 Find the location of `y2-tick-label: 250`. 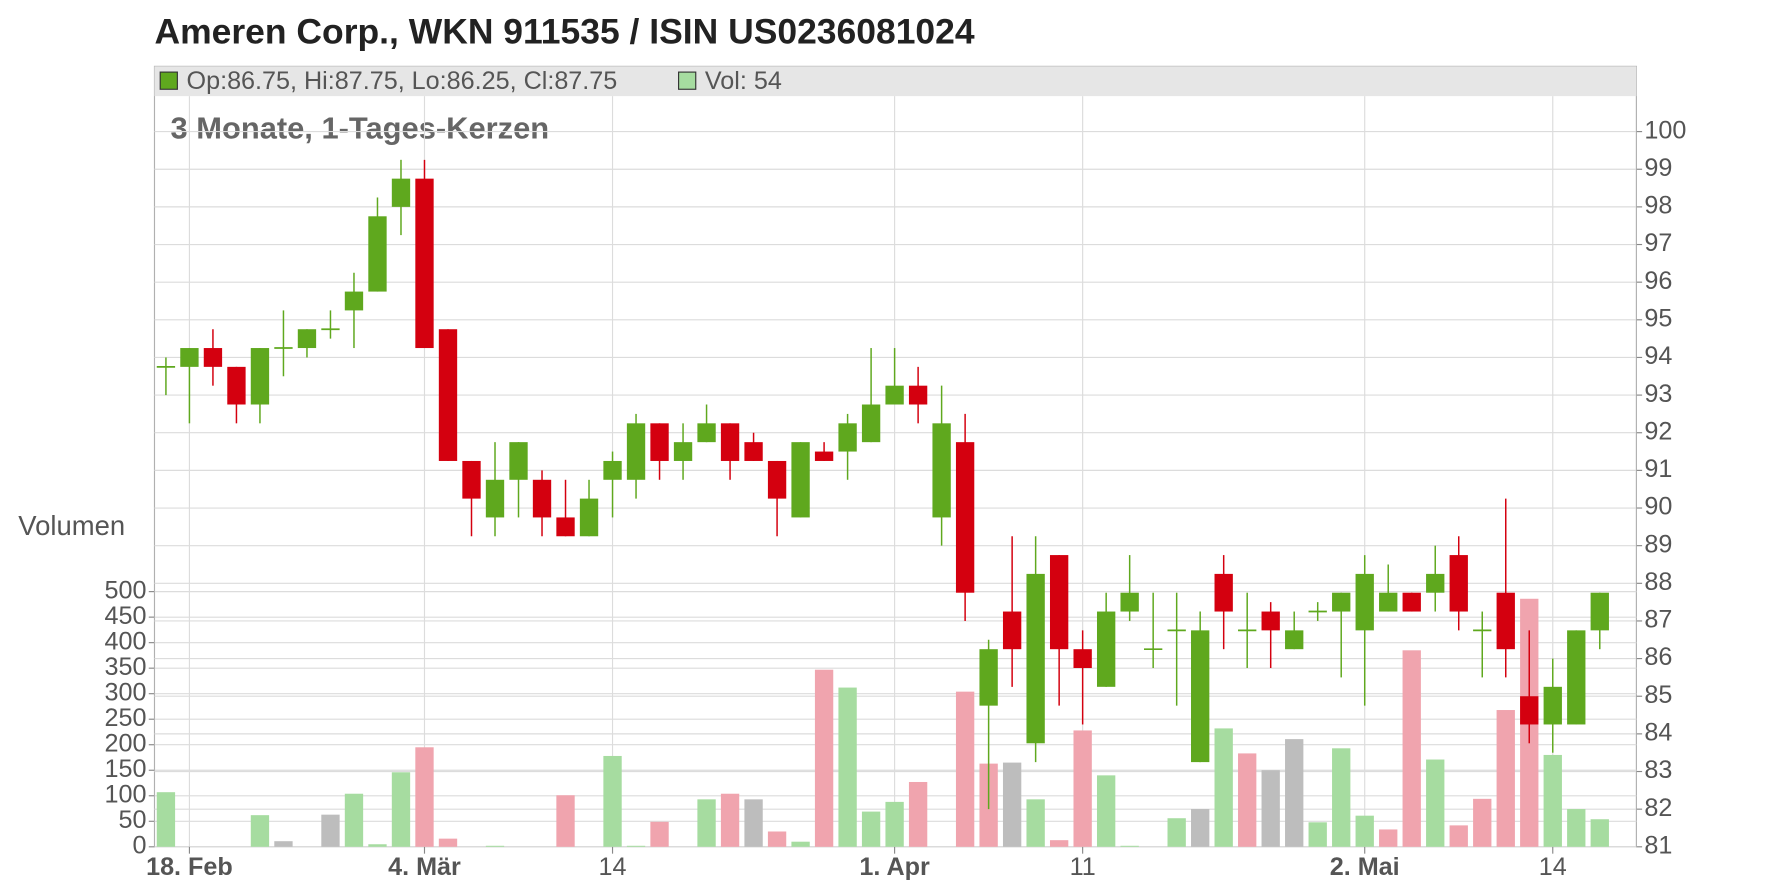

y2-tick-label: 250 is located at coordinates (125, 718).